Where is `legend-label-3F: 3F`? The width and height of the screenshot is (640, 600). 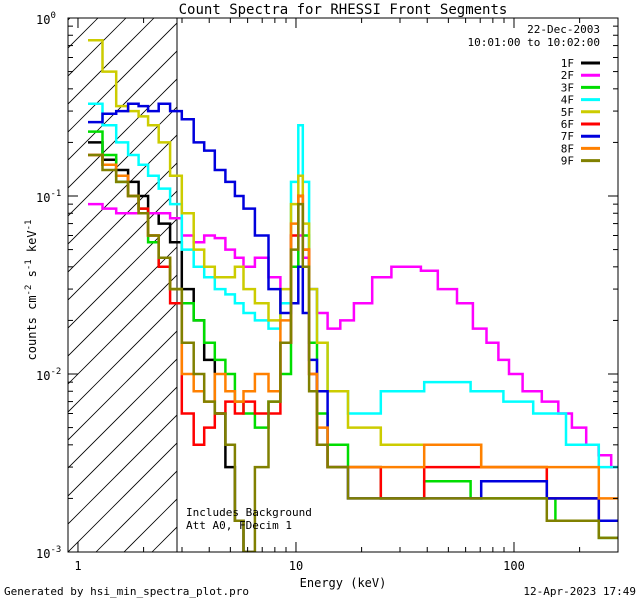
legend-label-3F: 3F is located at coordinates (567, 87).